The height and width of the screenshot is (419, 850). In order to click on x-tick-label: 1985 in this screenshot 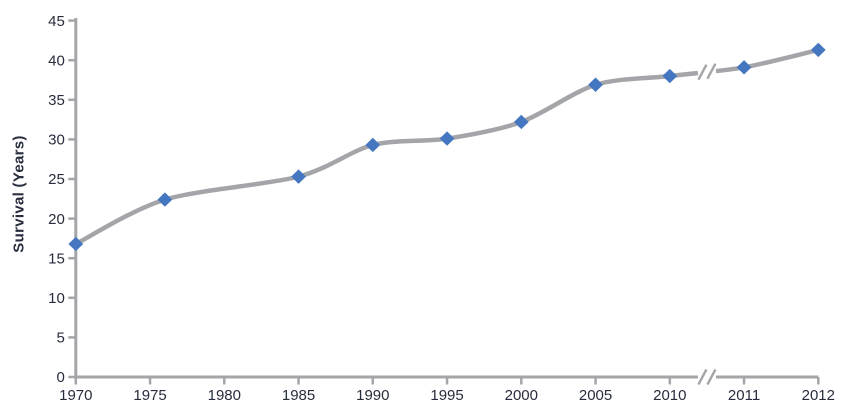, I will do `click(298, 395)`.